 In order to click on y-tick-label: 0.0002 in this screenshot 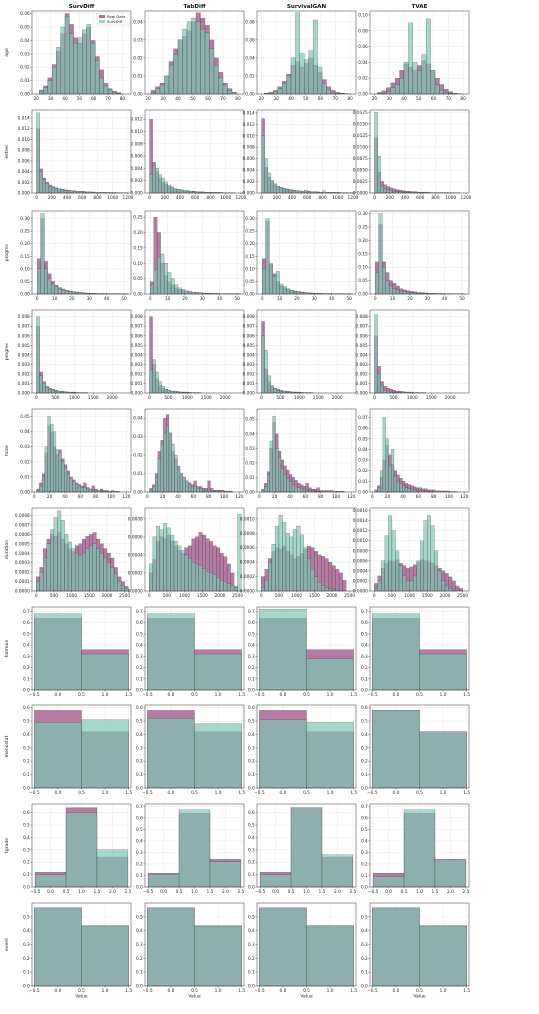, I will do `click(135, 573)`.